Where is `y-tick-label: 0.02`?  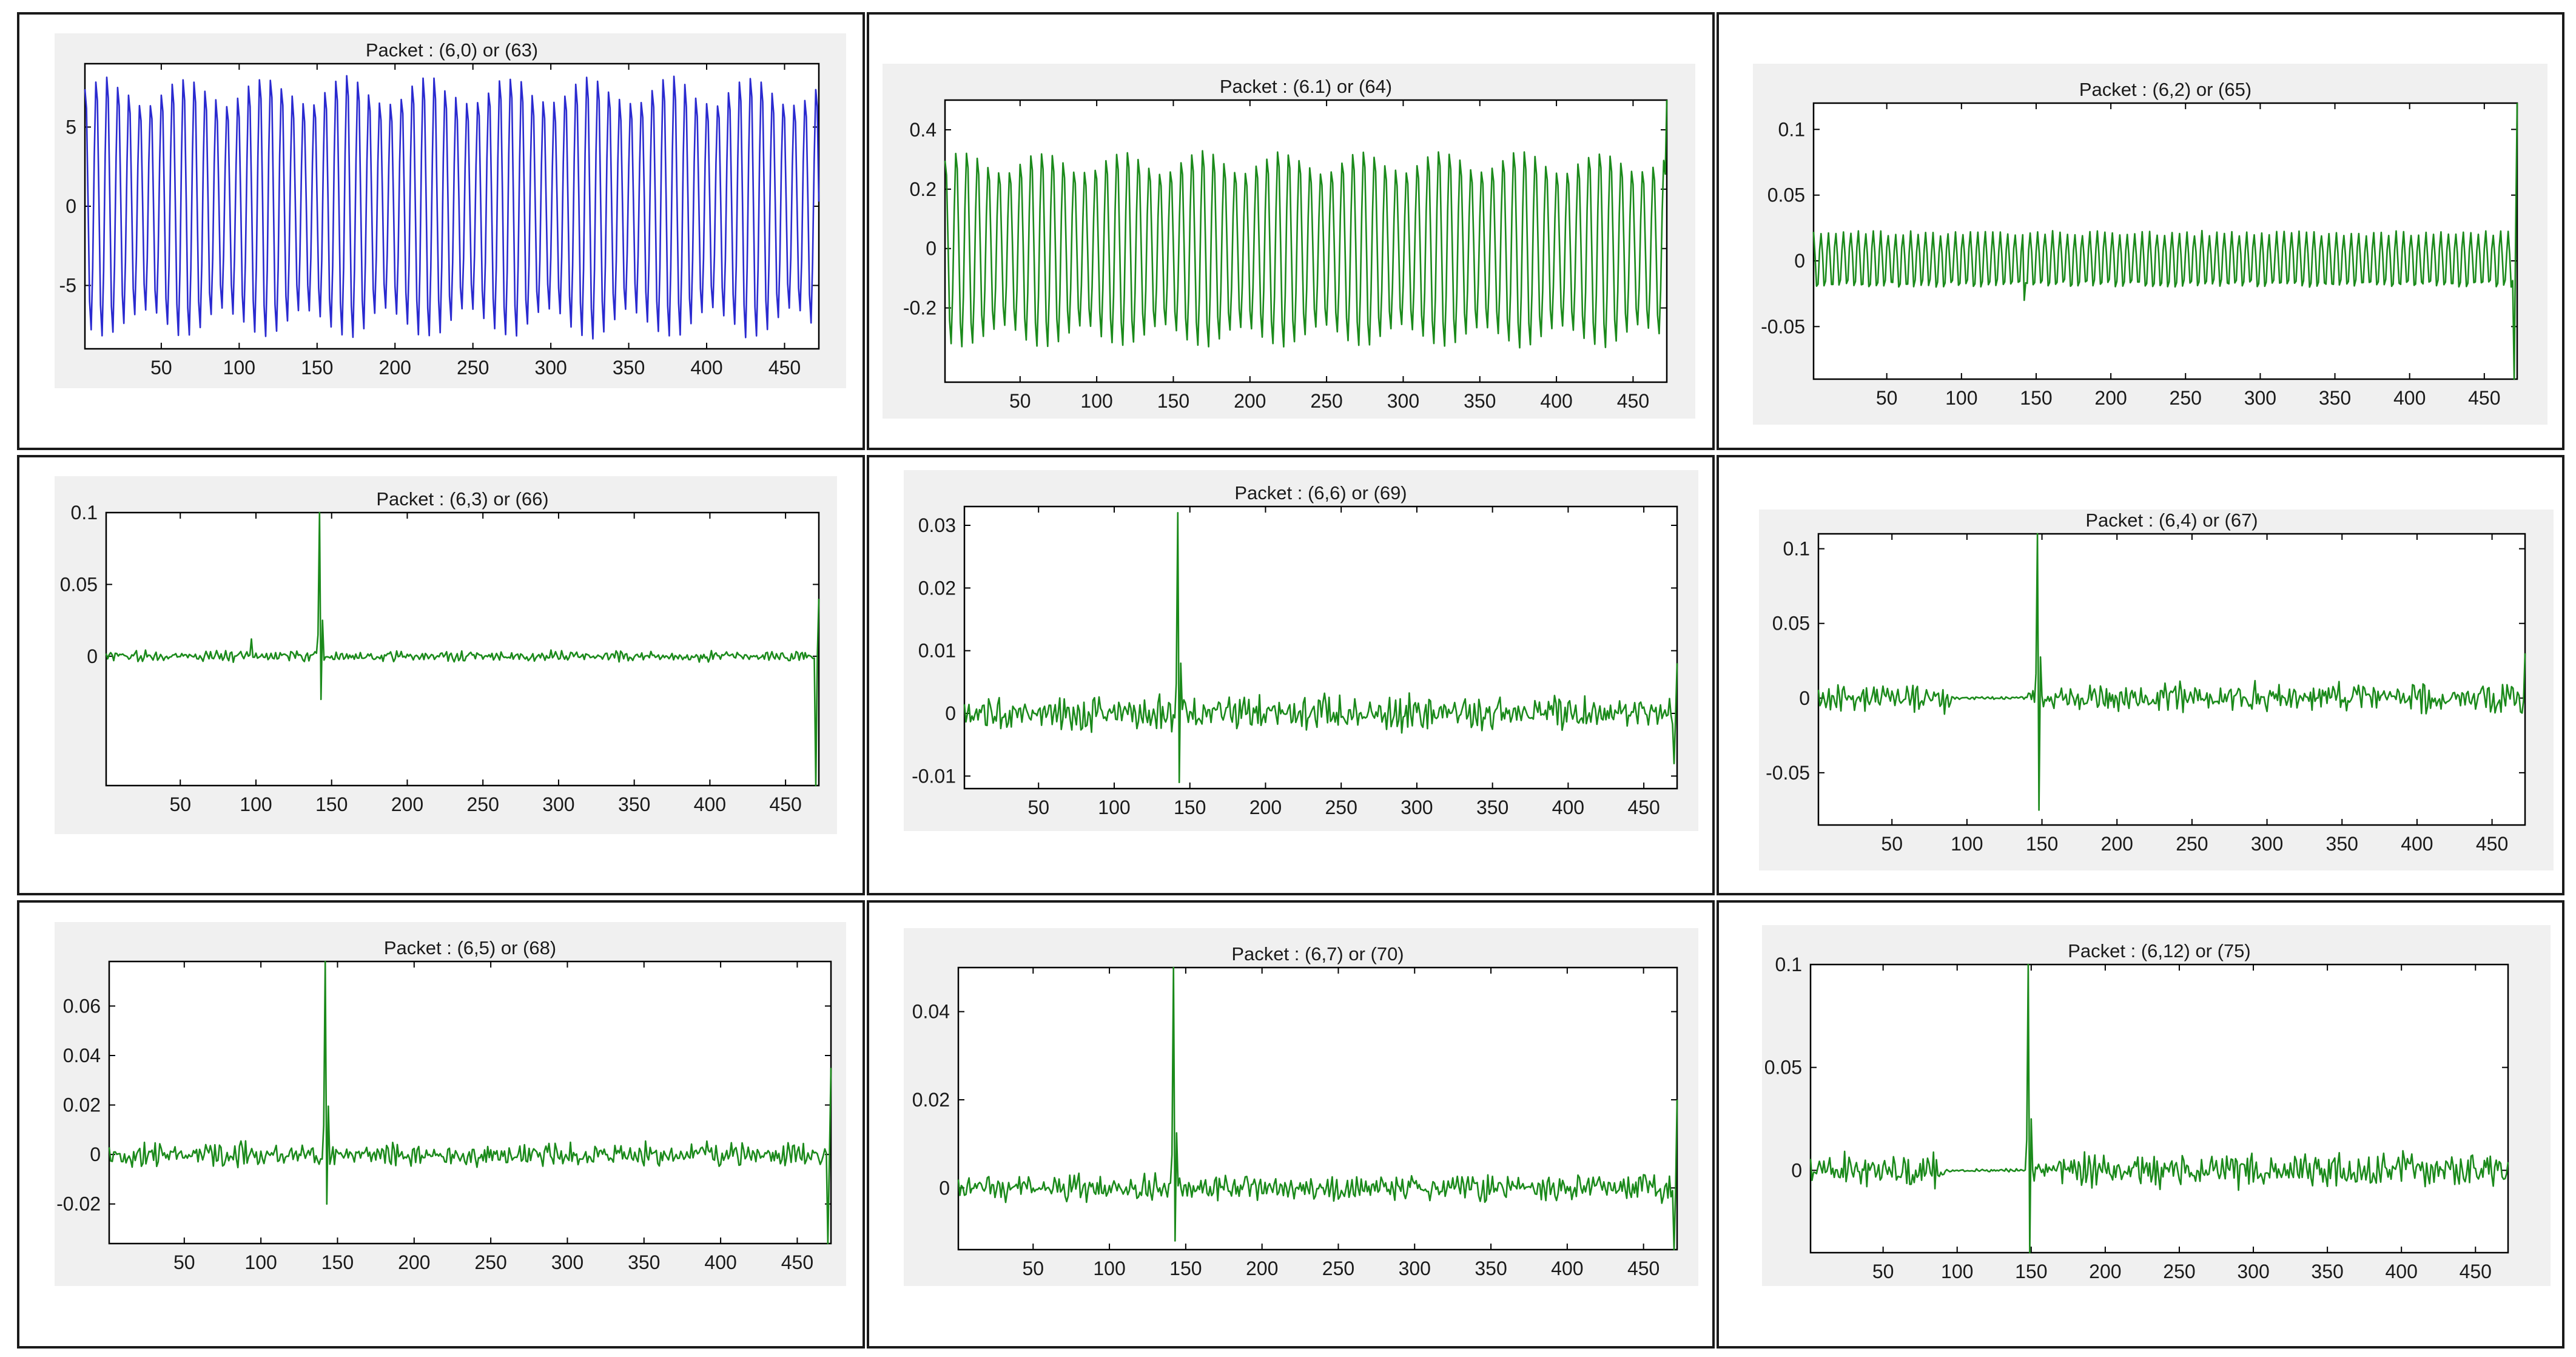
y-tick-label: 0.02 is located at coordinates (937, 588).